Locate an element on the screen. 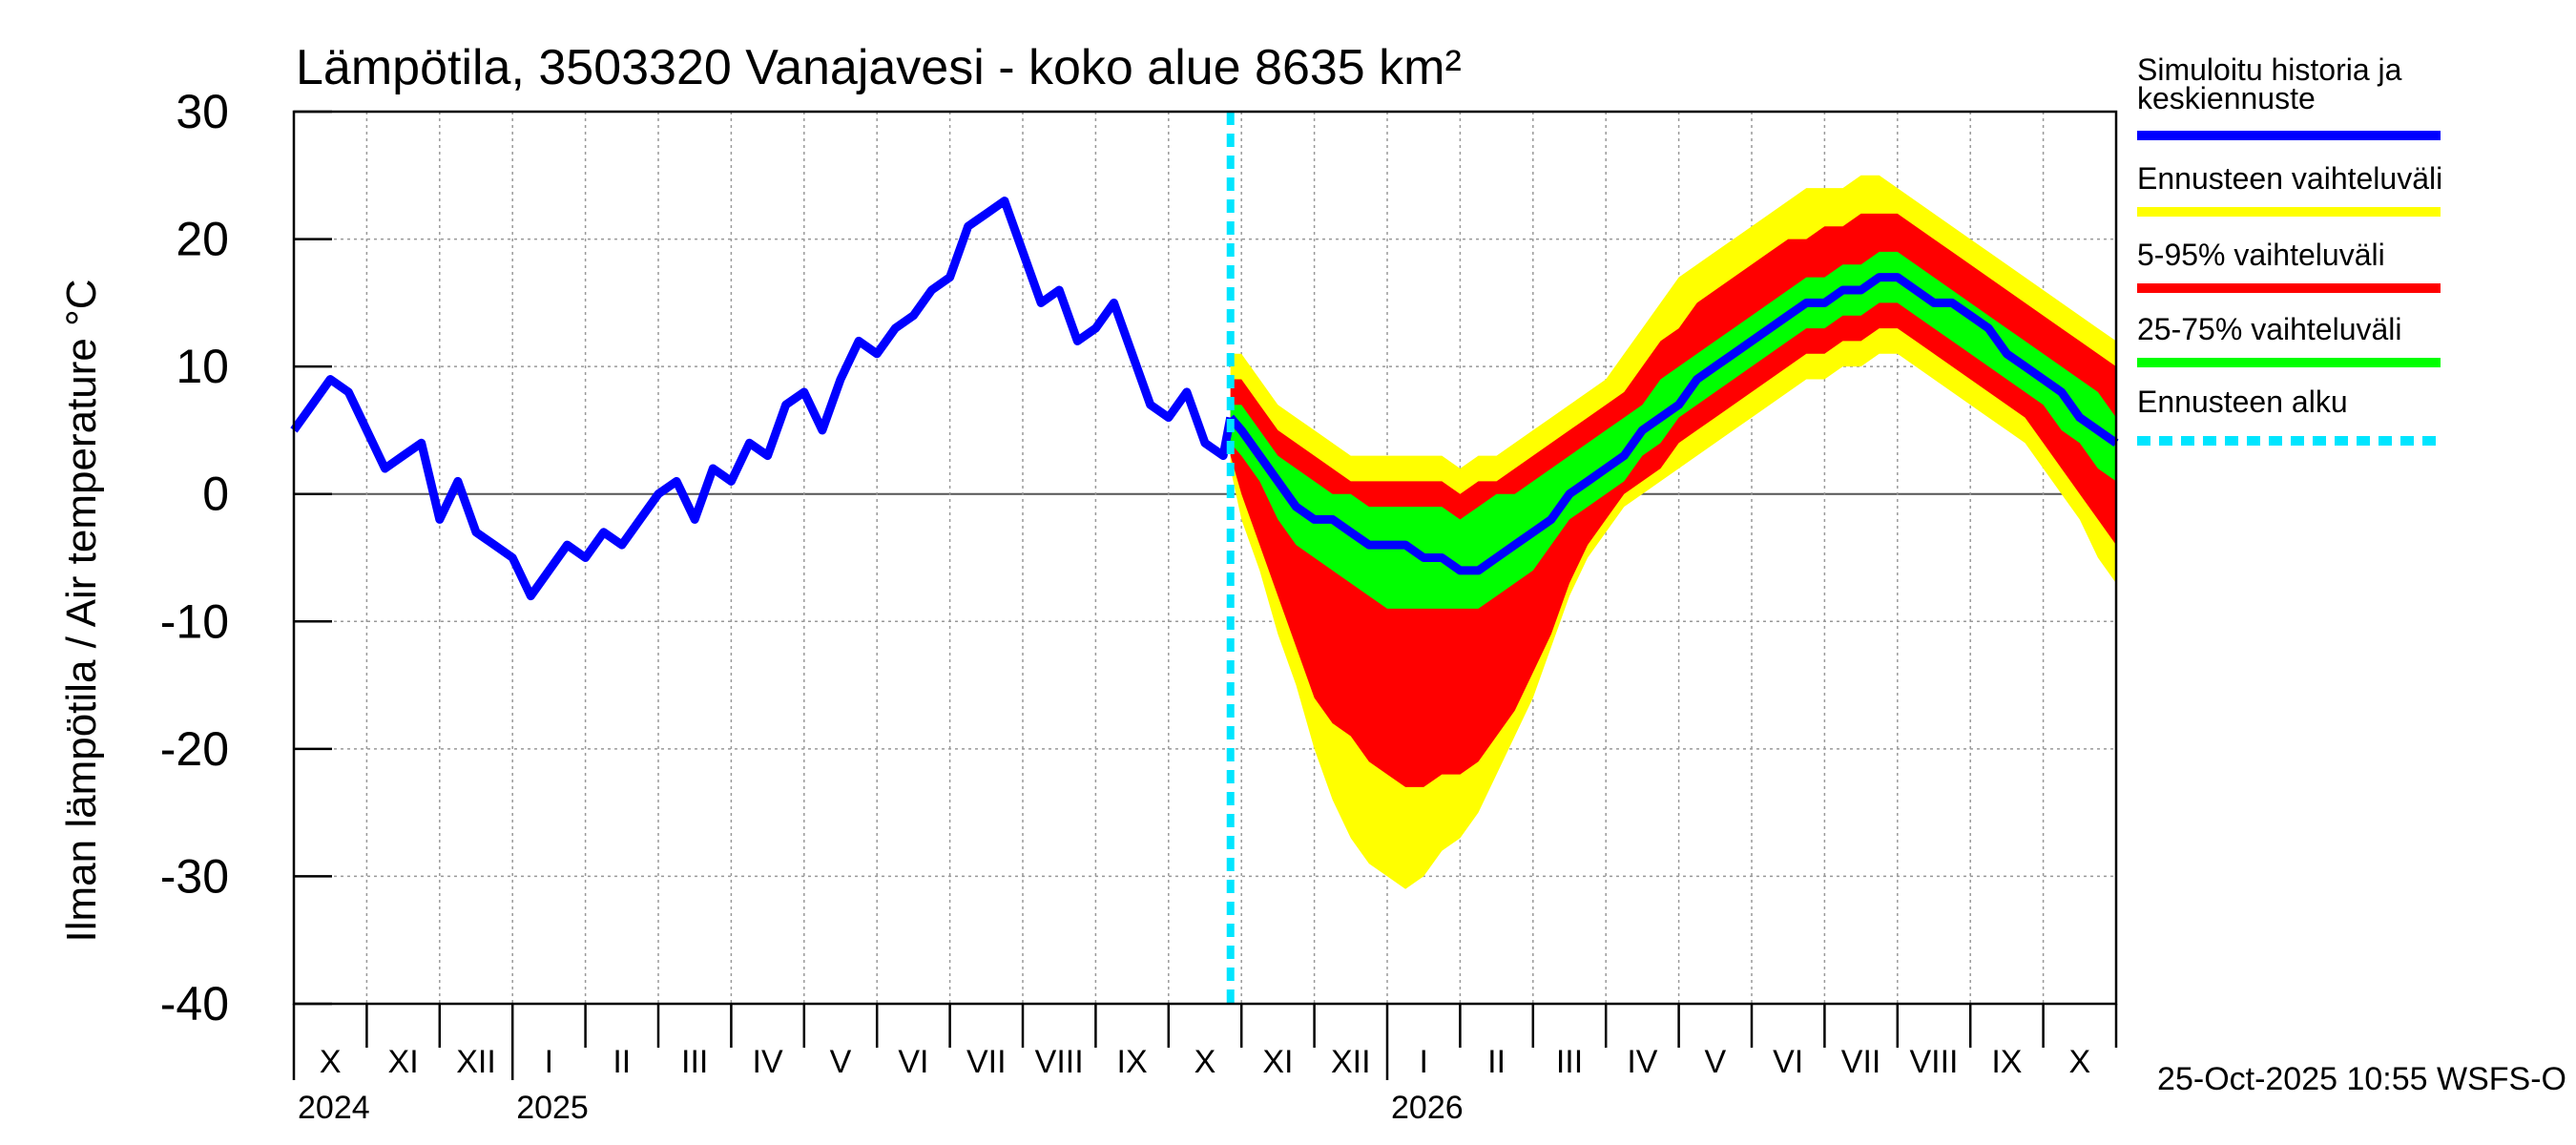 Image resolution: width=2576 pixels, height=1145 pixels. y-tick-label: -30 is located at coordinates (194, 876).